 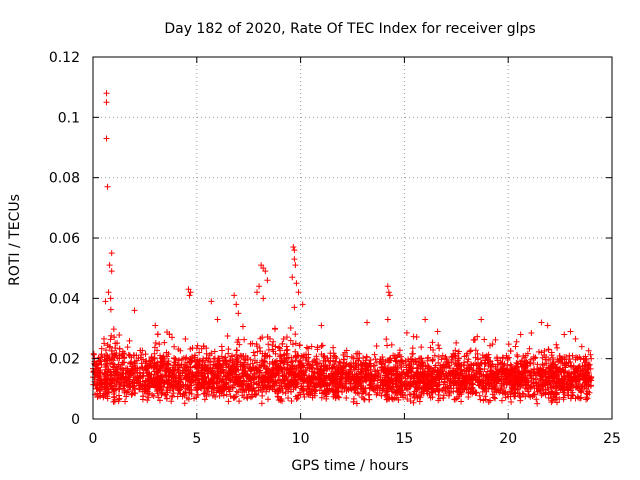 I want to click on y-tick-label: 0, so click(x=75, y=420).